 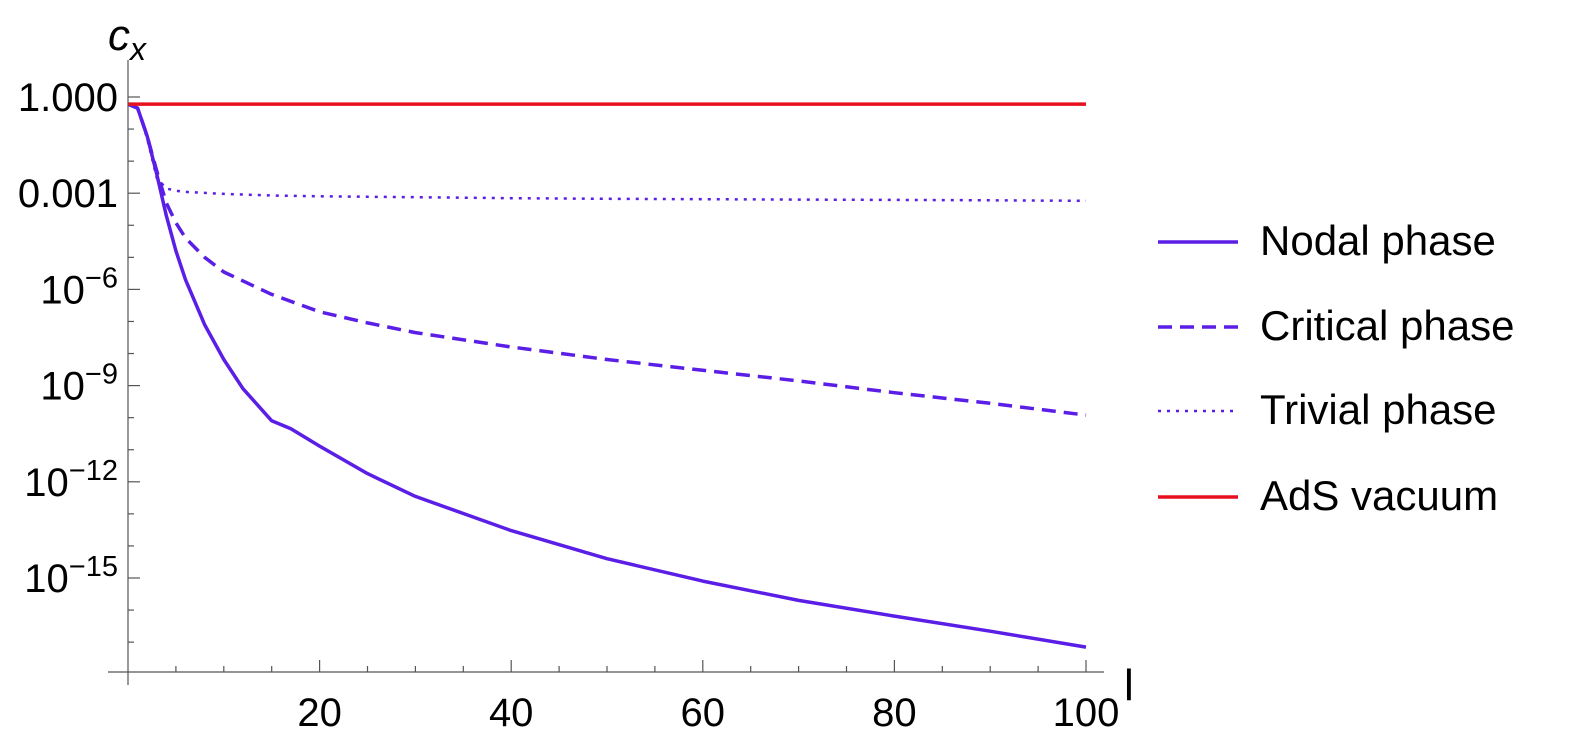 I want to click on series-line-trivial-phase, so click(x=607, y=152).